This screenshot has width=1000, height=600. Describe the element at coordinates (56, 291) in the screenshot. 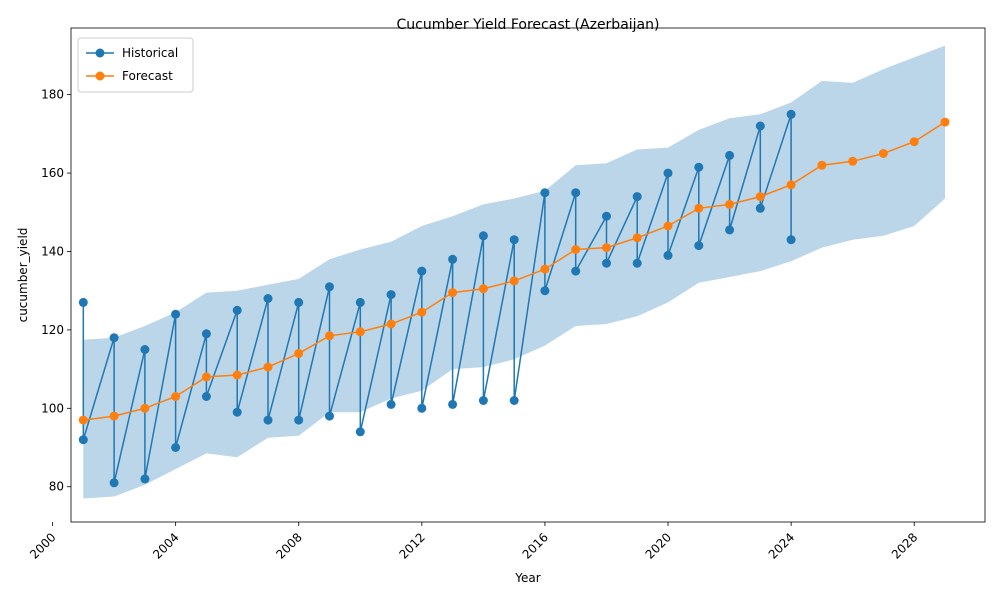

I see `y-axis: 80 100 120 140 160 180` at that location.